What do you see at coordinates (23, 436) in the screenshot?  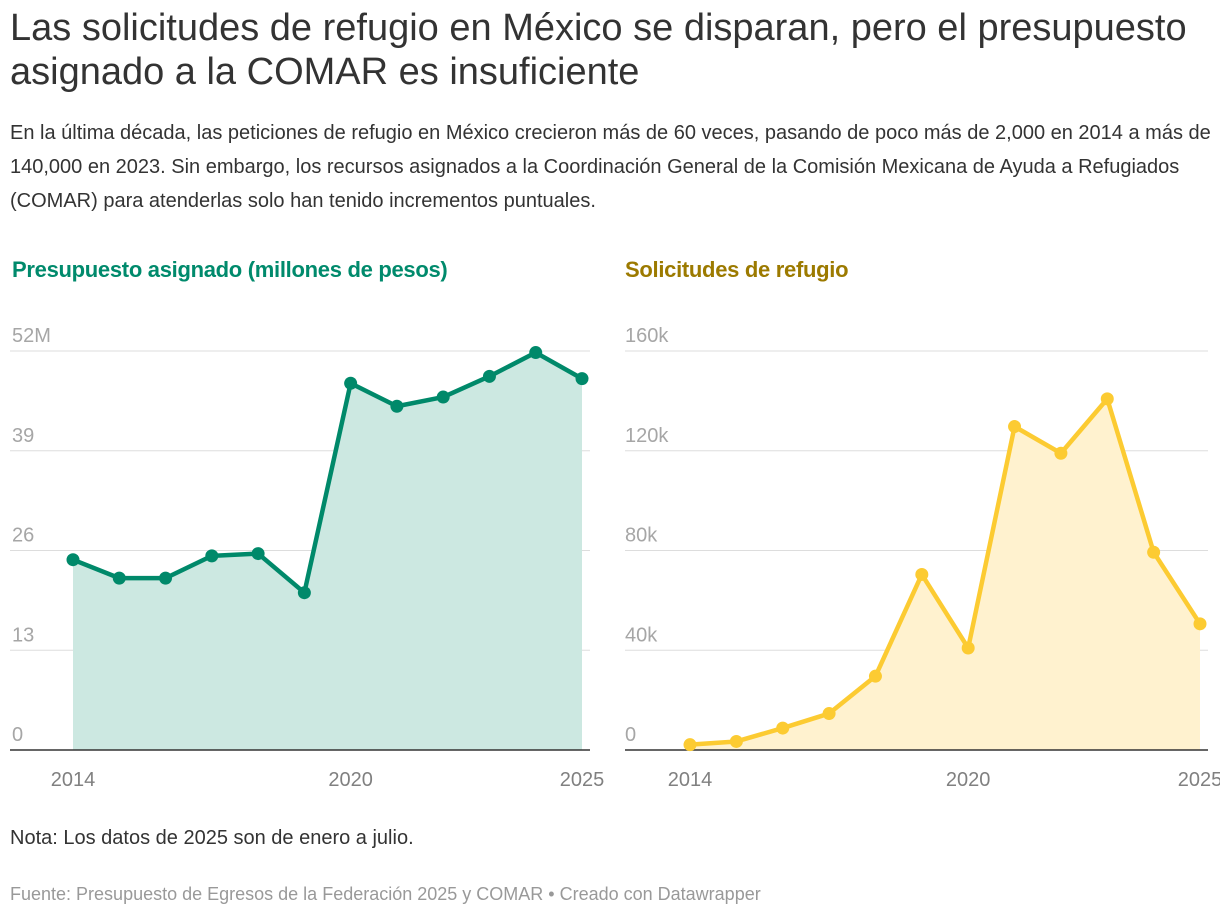 I see `budget-y-tick-label: 39` at bounding box center [23, 436].